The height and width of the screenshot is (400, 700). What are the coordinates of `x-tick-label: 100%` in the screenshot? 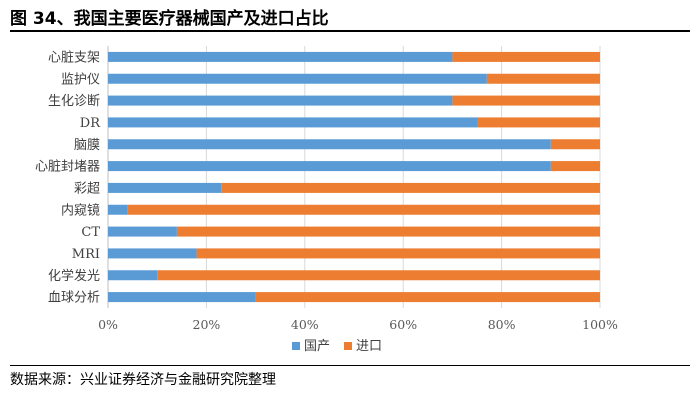 It's located at (600, 324).